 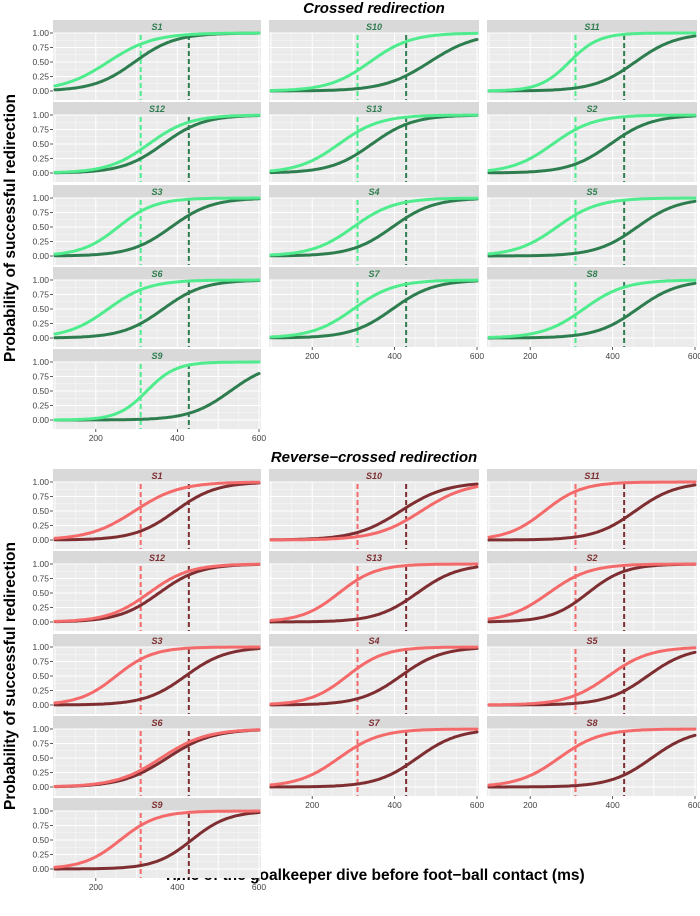 I want to click on facet-strip-label: S9, so click(x=156, y=805).